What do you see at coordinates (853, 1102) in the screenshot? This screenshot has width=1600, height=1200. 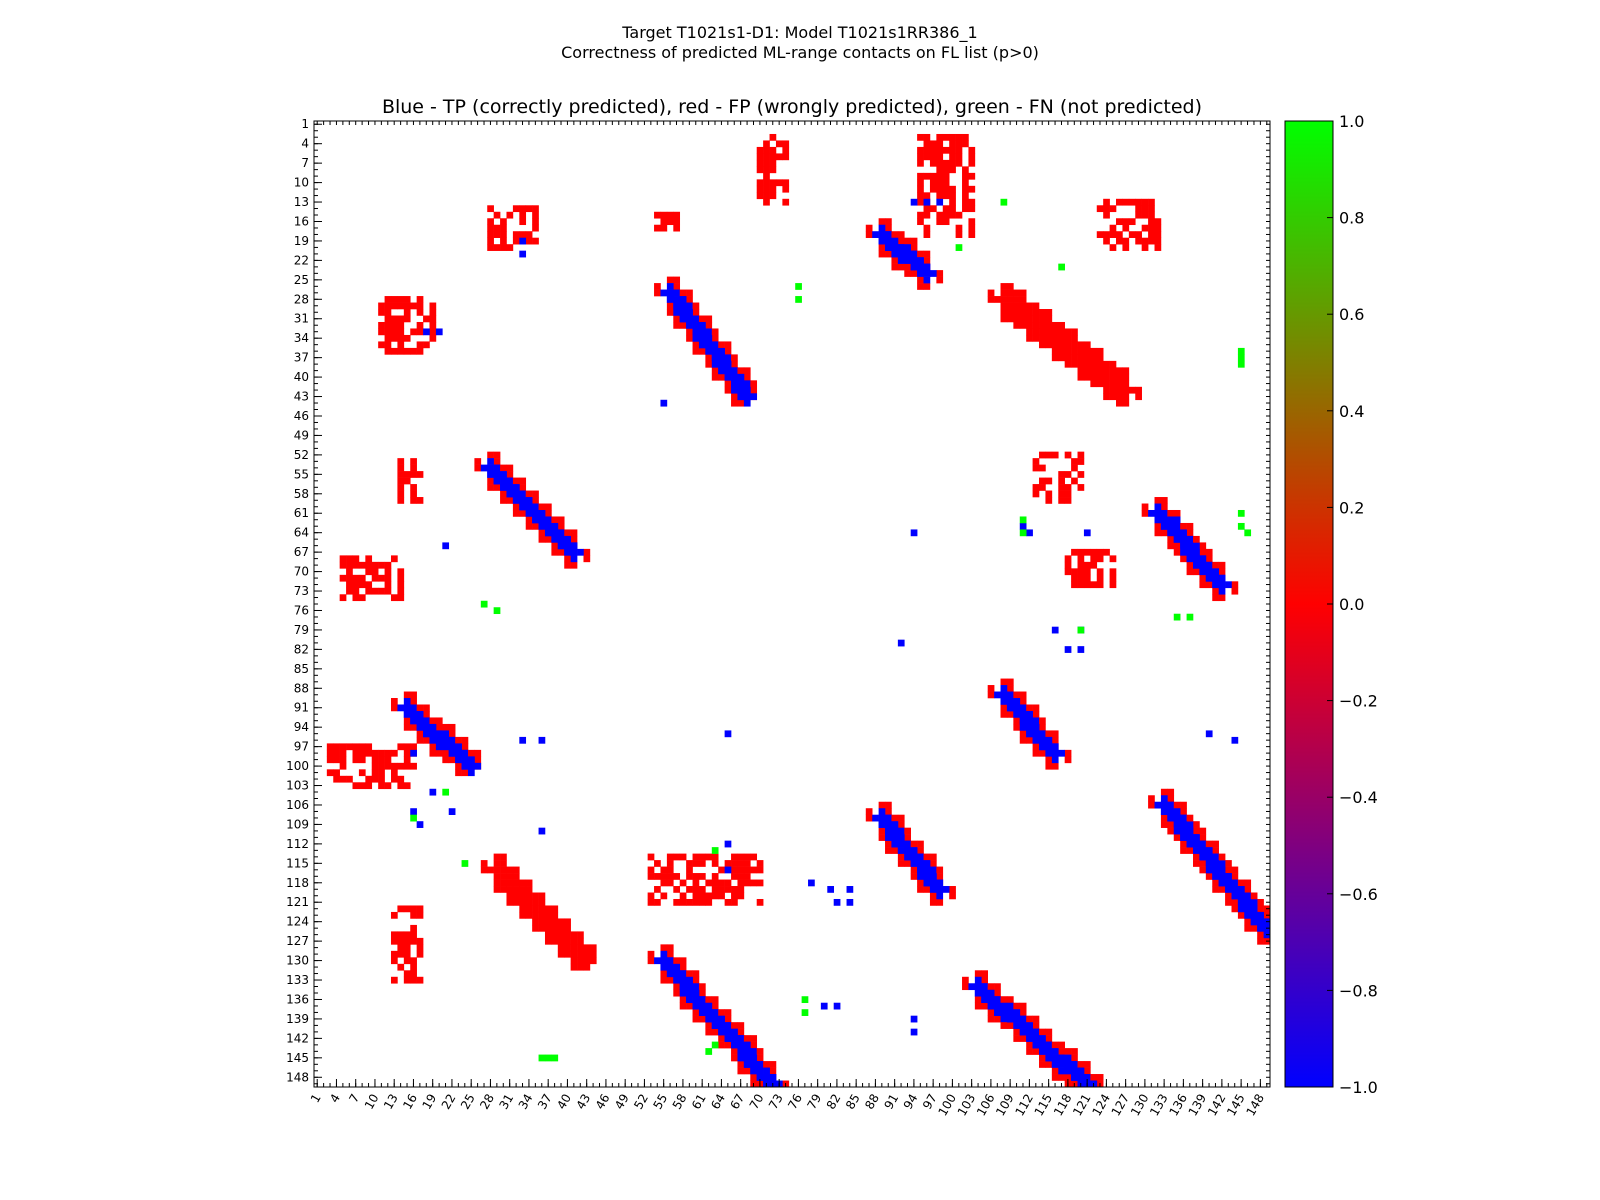 I see `x-tick-label: 85` at bounding box center [853, 1102].